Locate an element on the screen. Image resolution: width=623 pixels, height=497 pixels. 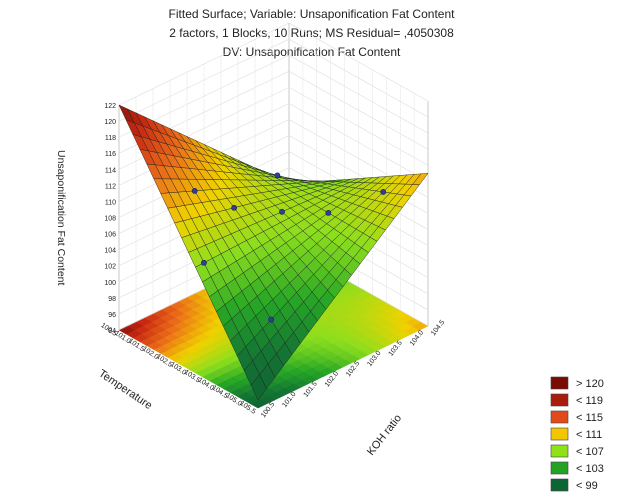
data-points is located at coordinates (289, 247).